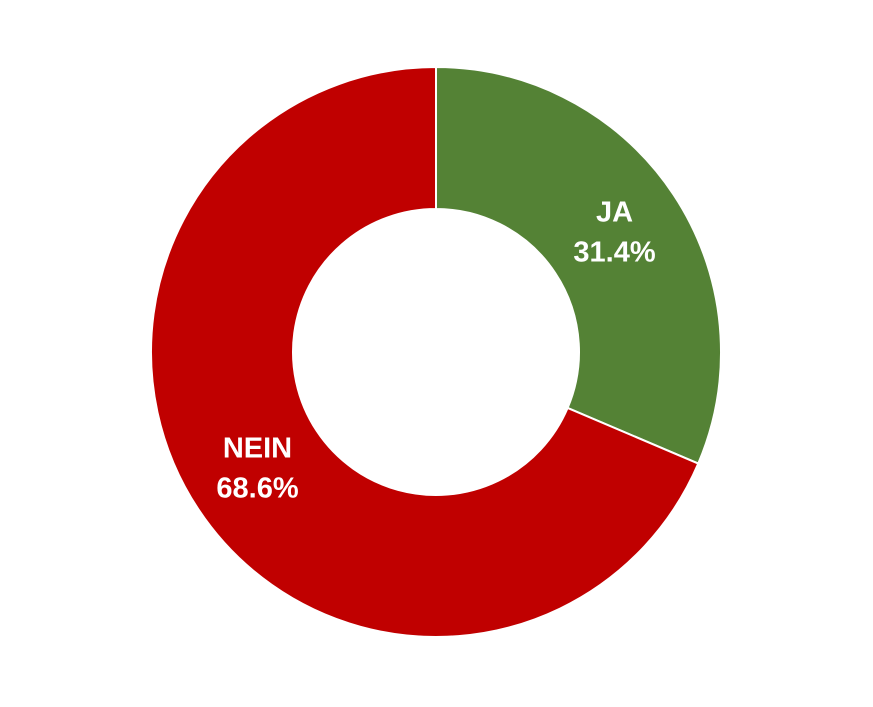  Describe the element at coordinates (257, 489) in the screenshot. I see `value-label: 68.6%` at that location.